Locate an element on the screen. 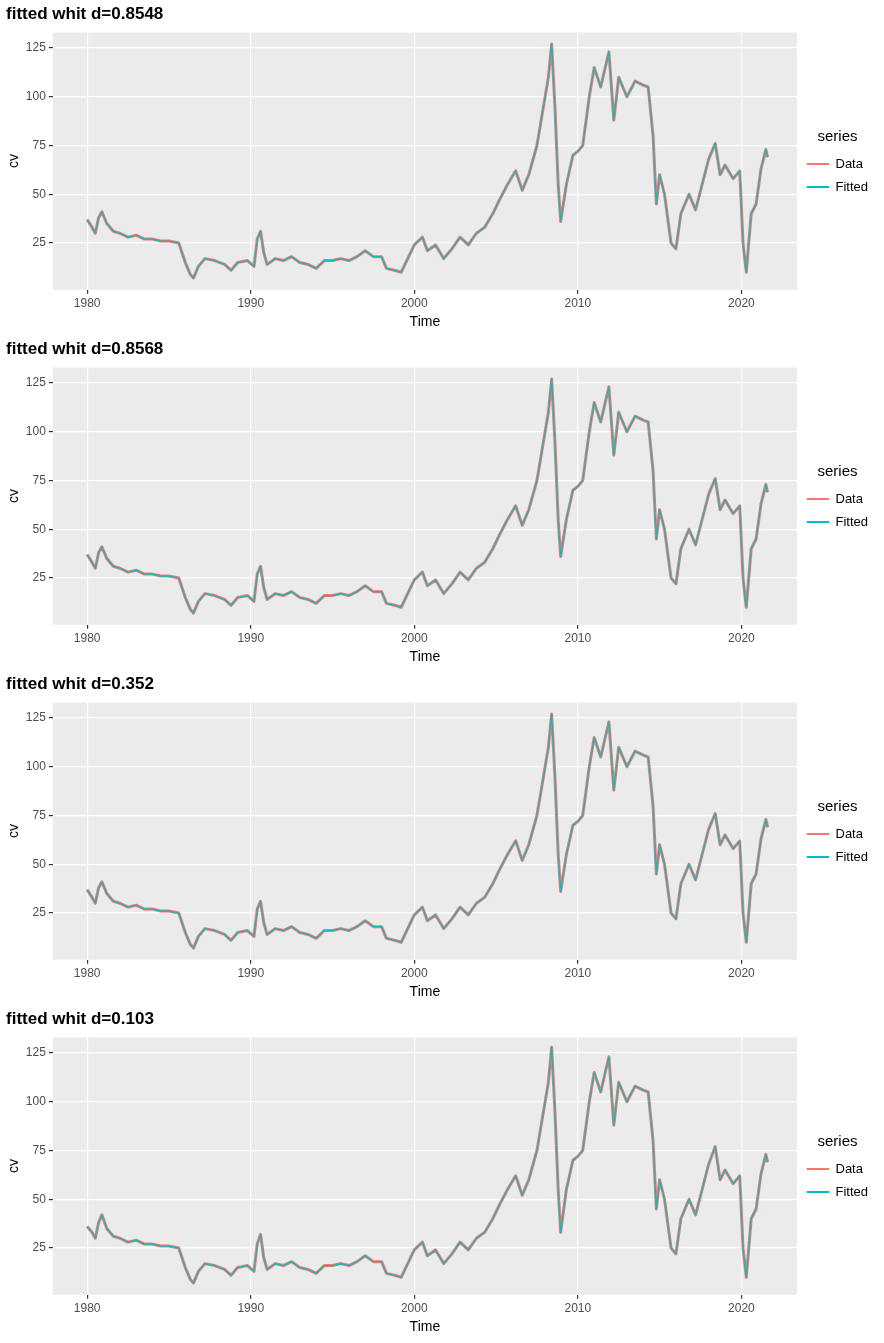 The height and width of the screenshot is (1343, 884). chart-title: fitted whit d=0.352 is located at coordinates (80, 683).